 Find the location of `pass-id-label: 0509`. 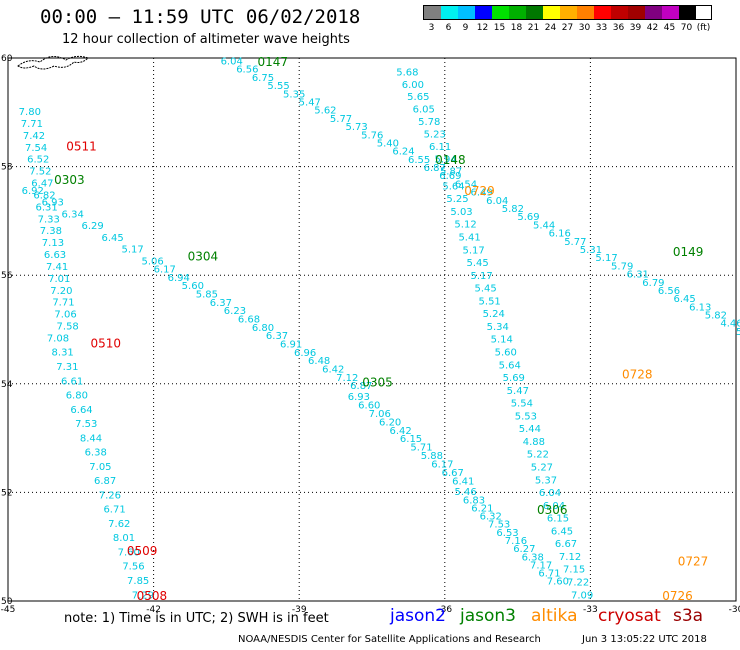

pass-id-label: 0509 is located at coordinates (142, 551).